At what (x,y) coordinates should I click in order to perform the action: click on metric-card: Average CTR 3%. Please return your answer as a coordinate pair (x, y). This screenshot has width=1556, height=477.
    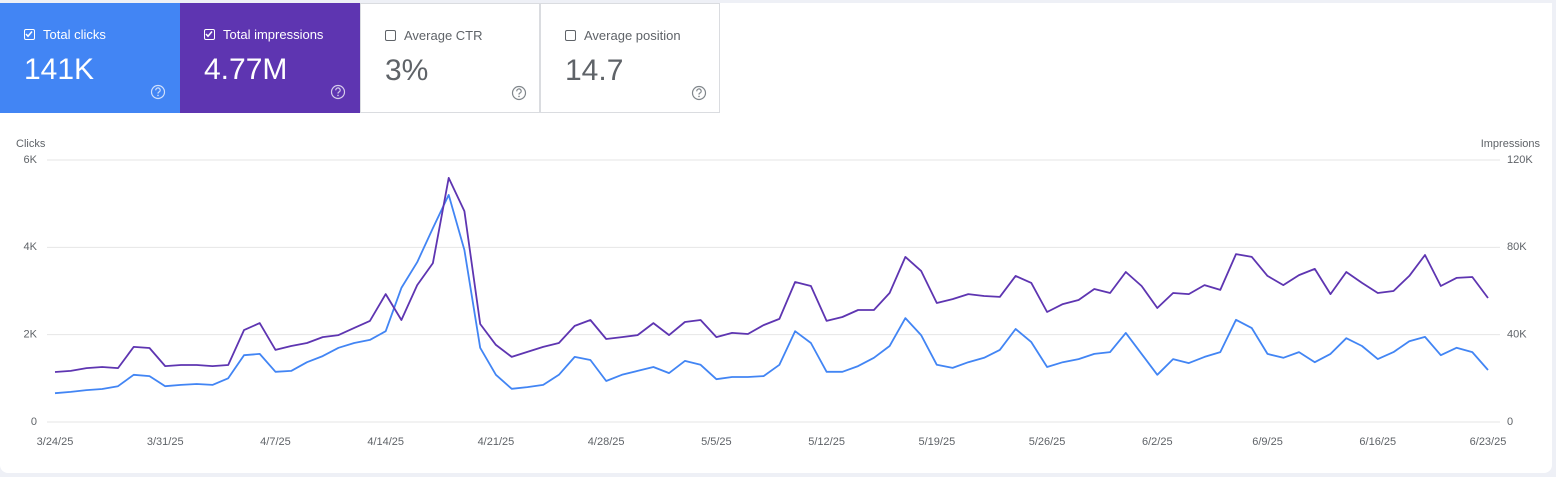
    Looking at the image, I should click on (450, 58).